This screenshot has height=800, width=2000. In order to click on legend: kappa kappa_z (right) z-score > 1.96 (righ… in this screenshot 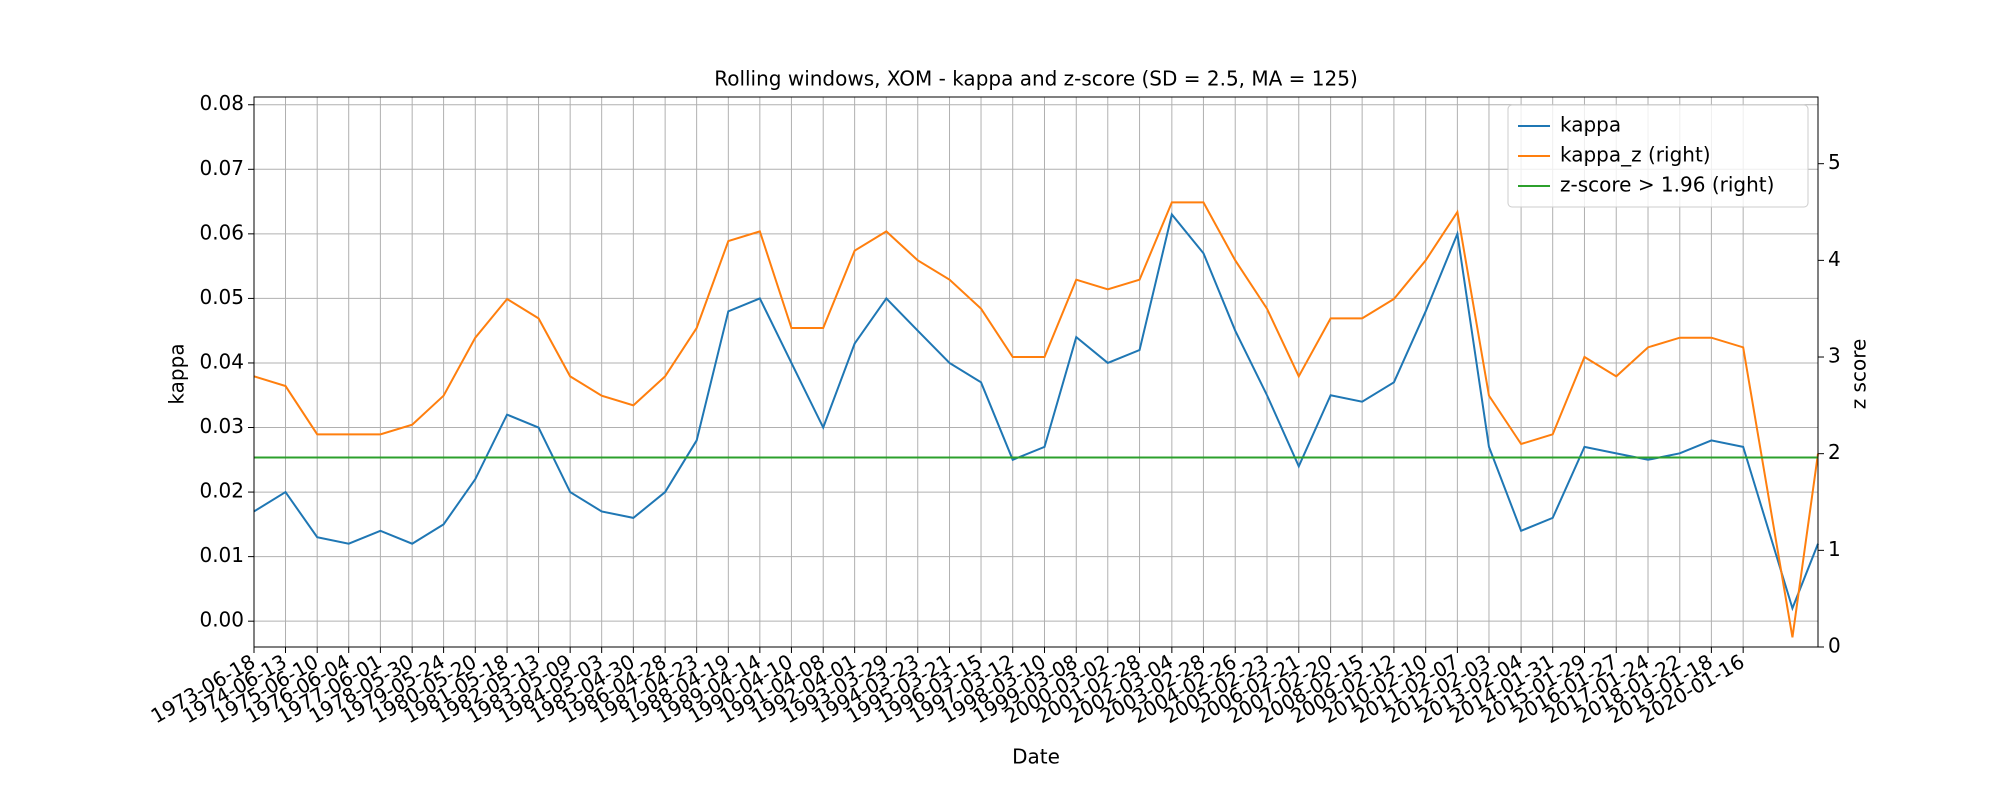, I will do `click(1658, 156)`.